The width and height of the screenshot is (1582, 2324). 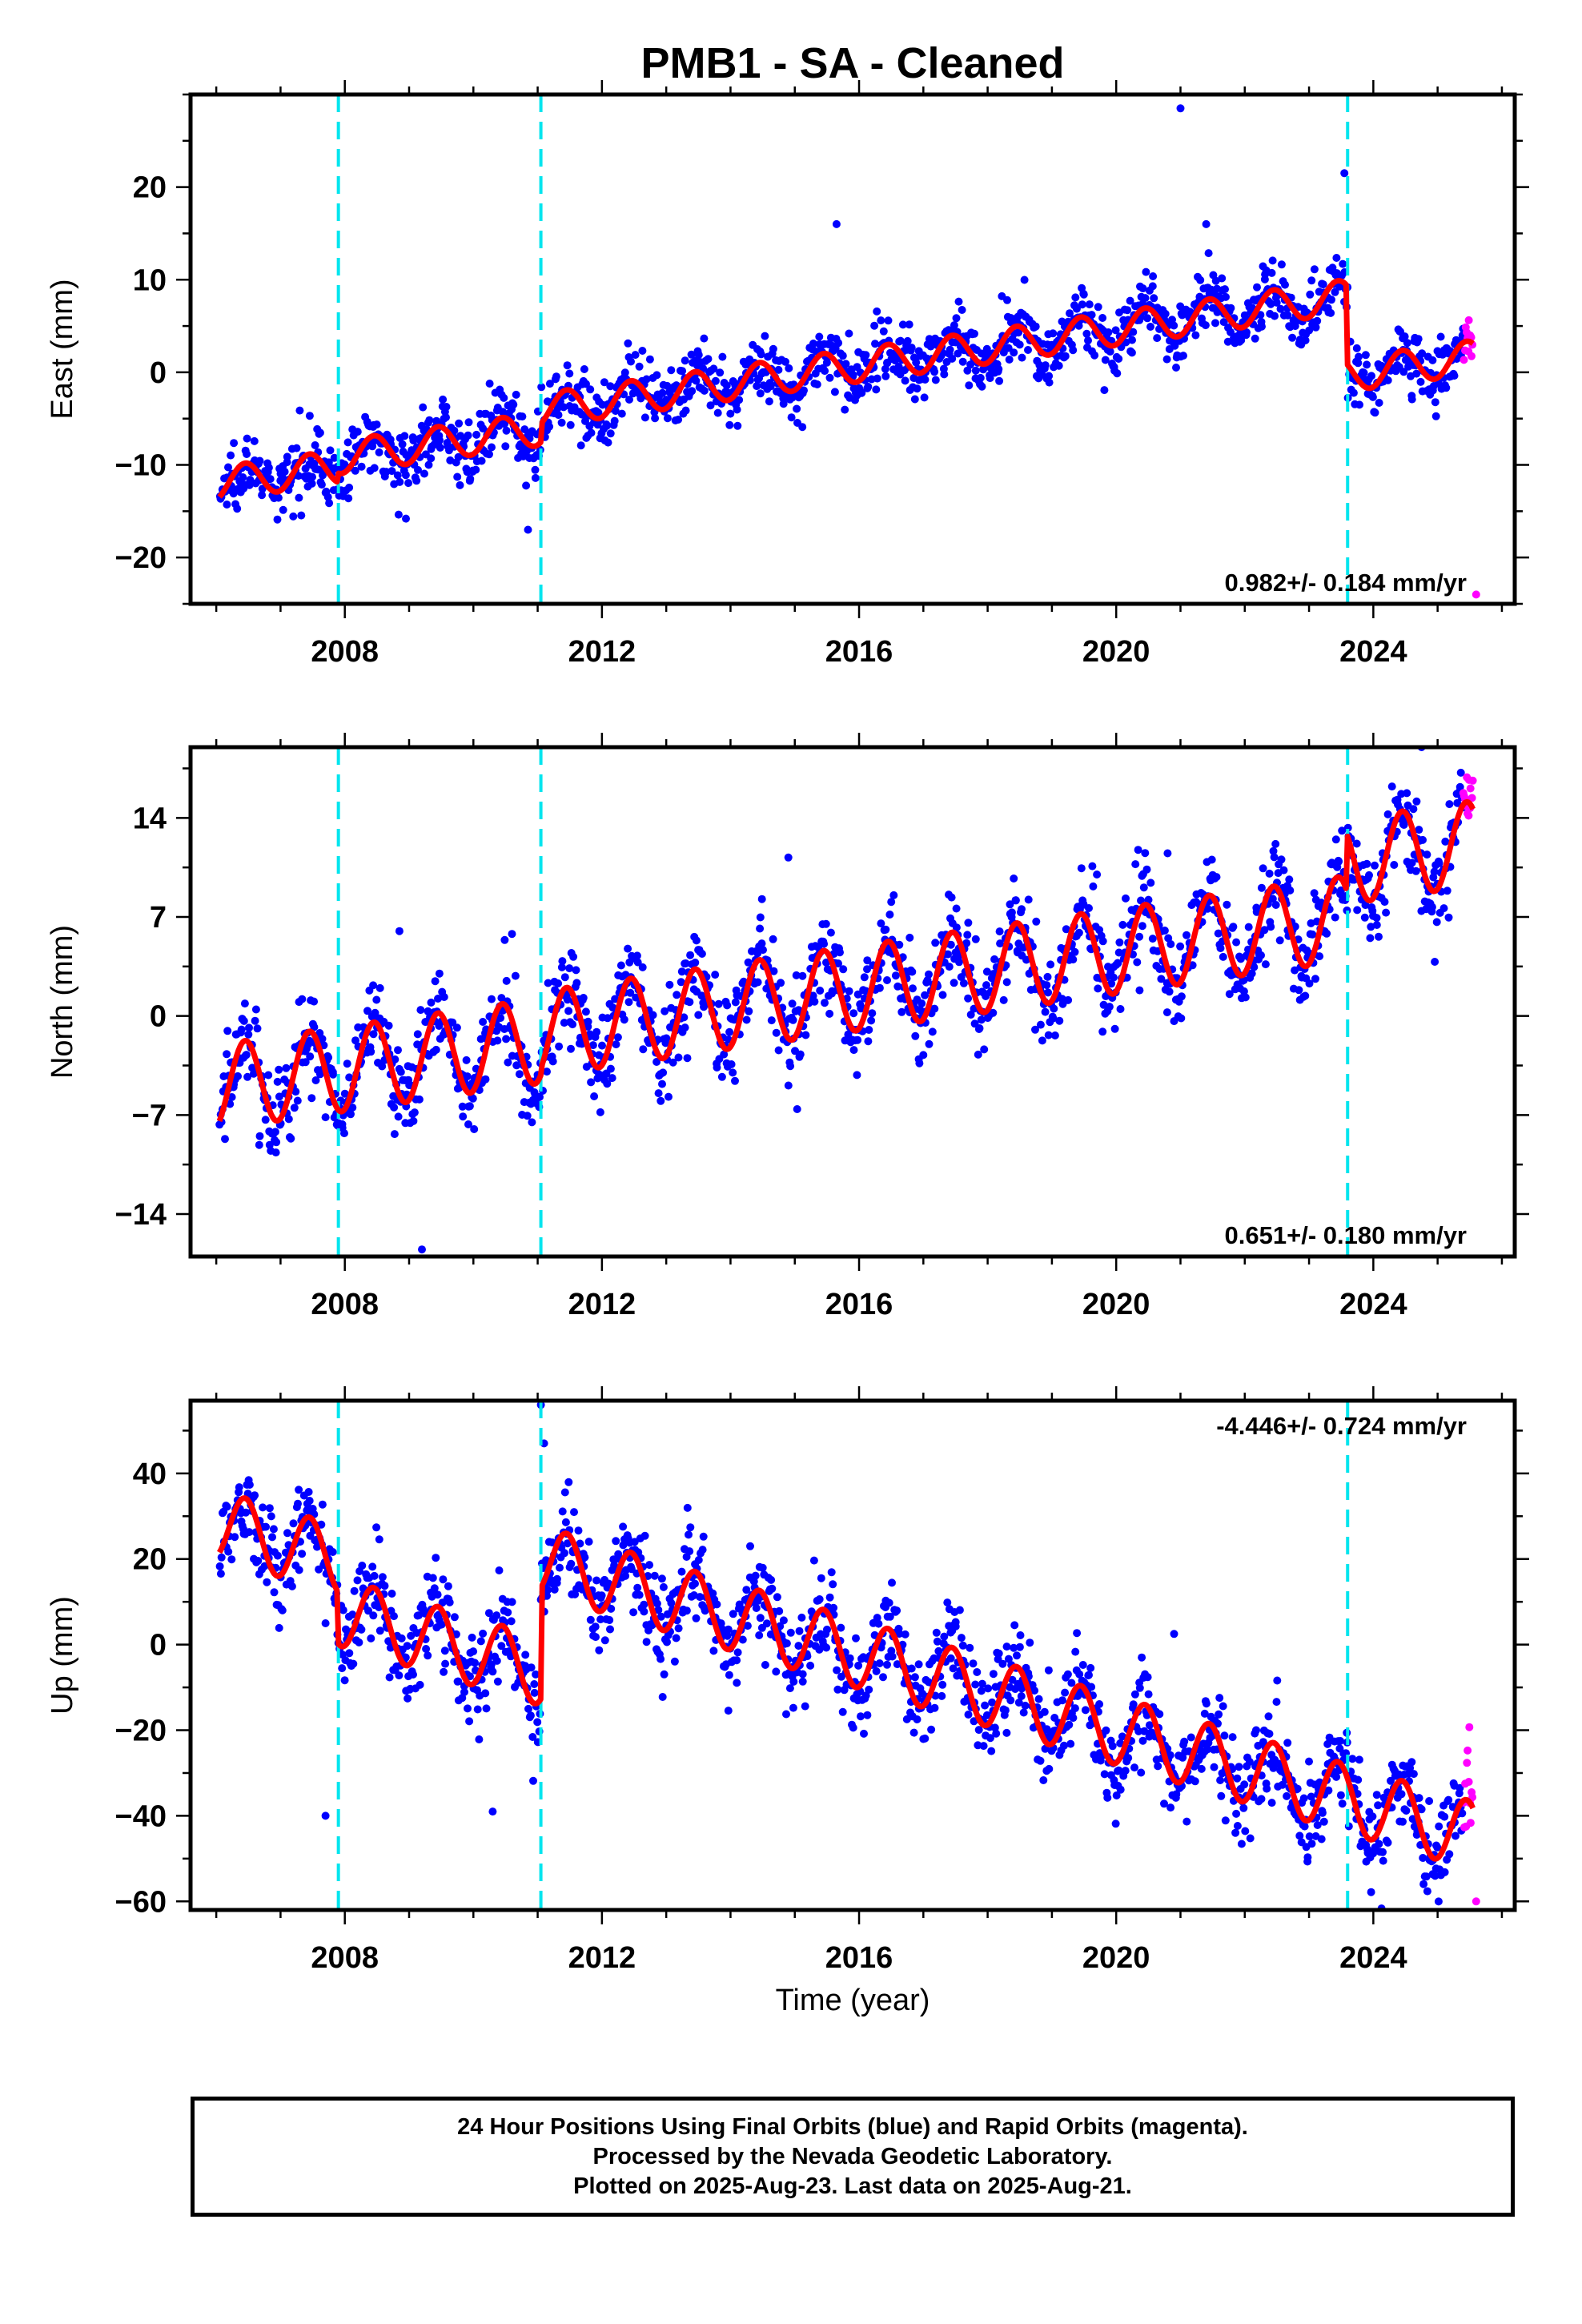 What do you see at coordinates (62, 1655) in the screenshot?
I see `up-y-axis-label: Up (mm)` at bounding box center [62, 1655].